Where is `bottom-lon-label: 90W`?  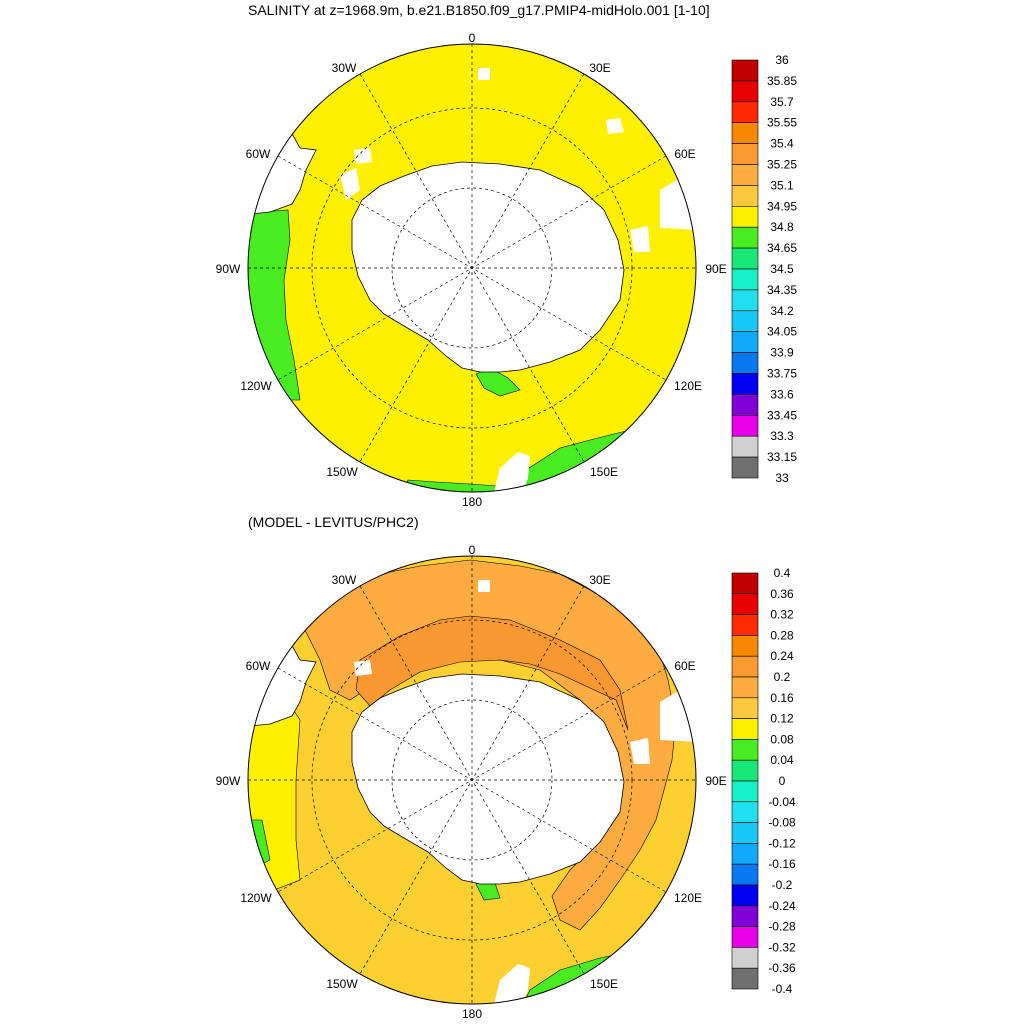 bottom-lon-label: 90W is located at coordinates (228, 781).